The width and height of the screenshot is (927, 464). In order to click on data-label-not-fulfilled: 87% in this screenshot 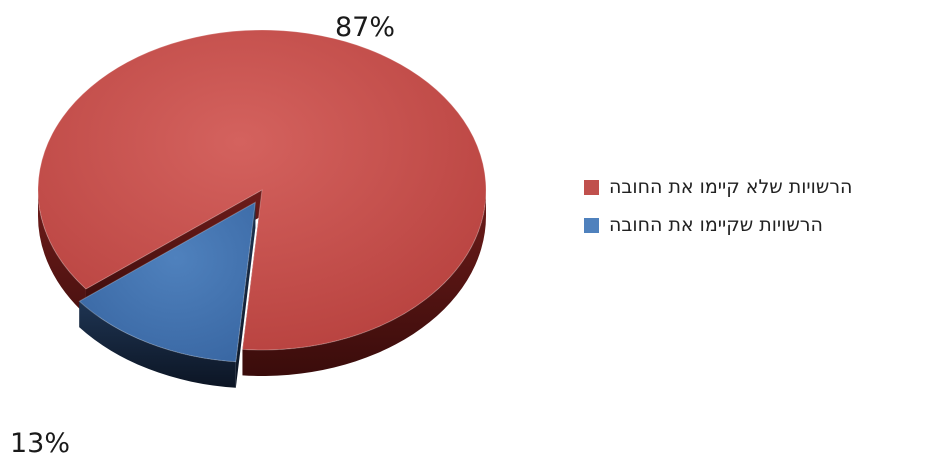, I will do `click(365, 27)`.